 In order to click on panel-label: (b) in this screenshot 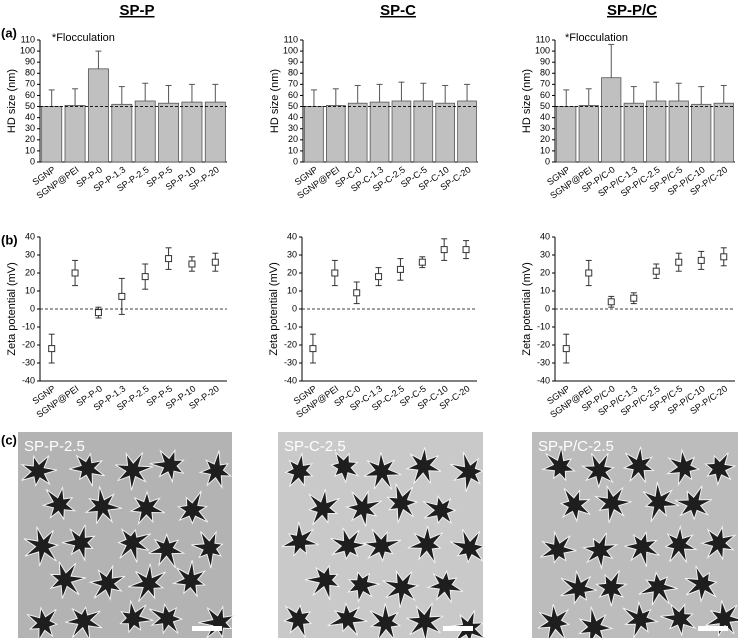, I will do `click(9, 239)`.